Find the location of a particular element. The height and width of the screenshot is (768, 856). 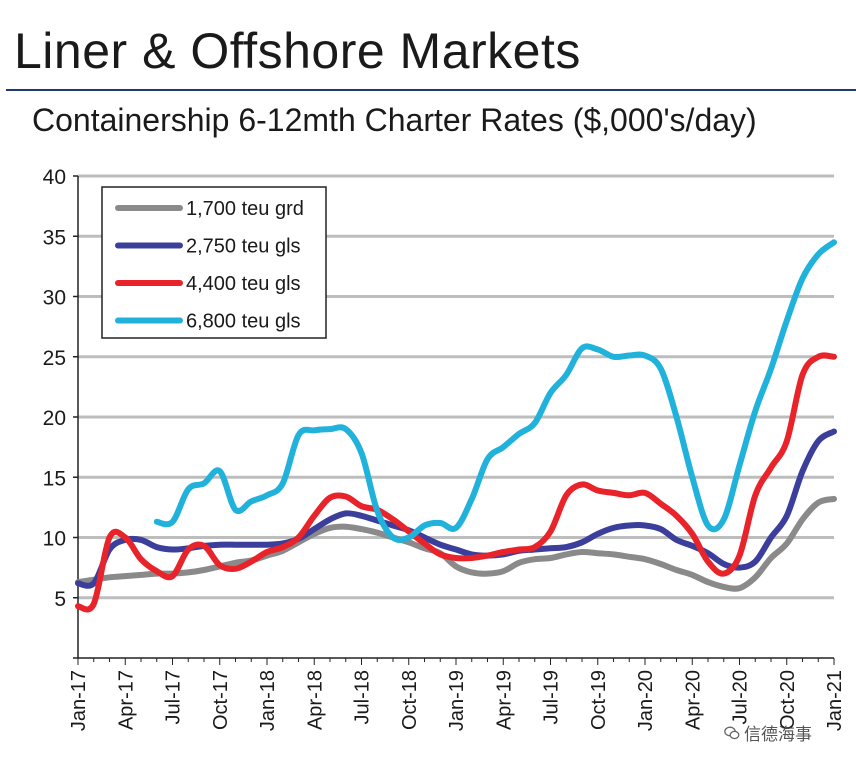

x-tick-label: Jan-21 is located at coordinates (835, 700).